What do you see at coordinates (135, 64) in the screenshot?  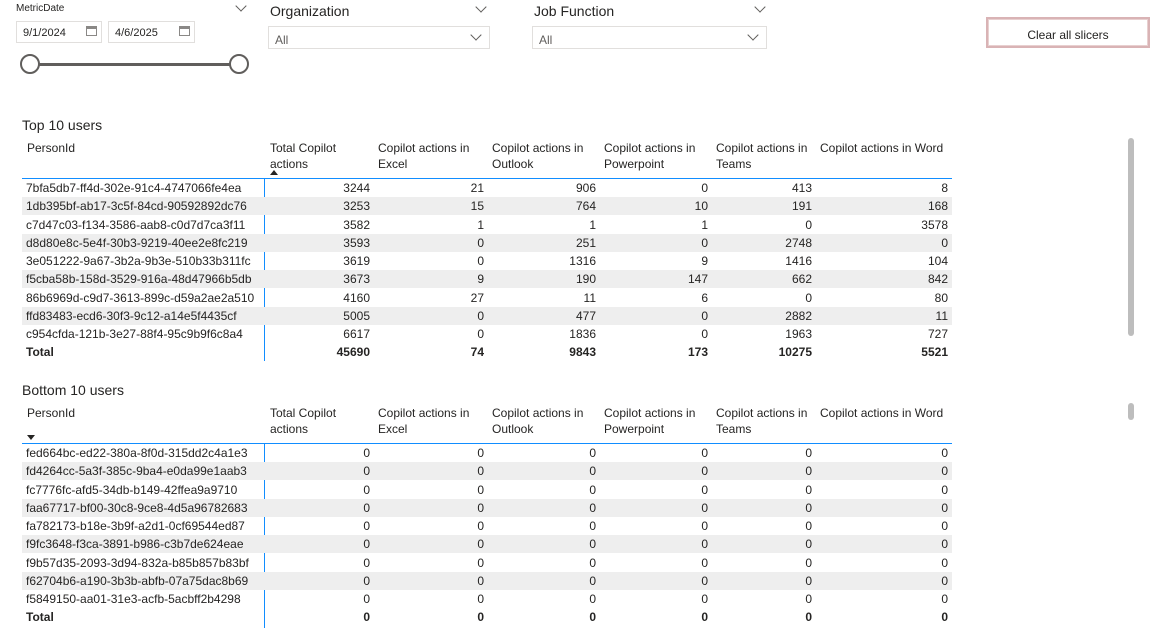 I see `date-range-slider-track` at bounding box center [135, 64].